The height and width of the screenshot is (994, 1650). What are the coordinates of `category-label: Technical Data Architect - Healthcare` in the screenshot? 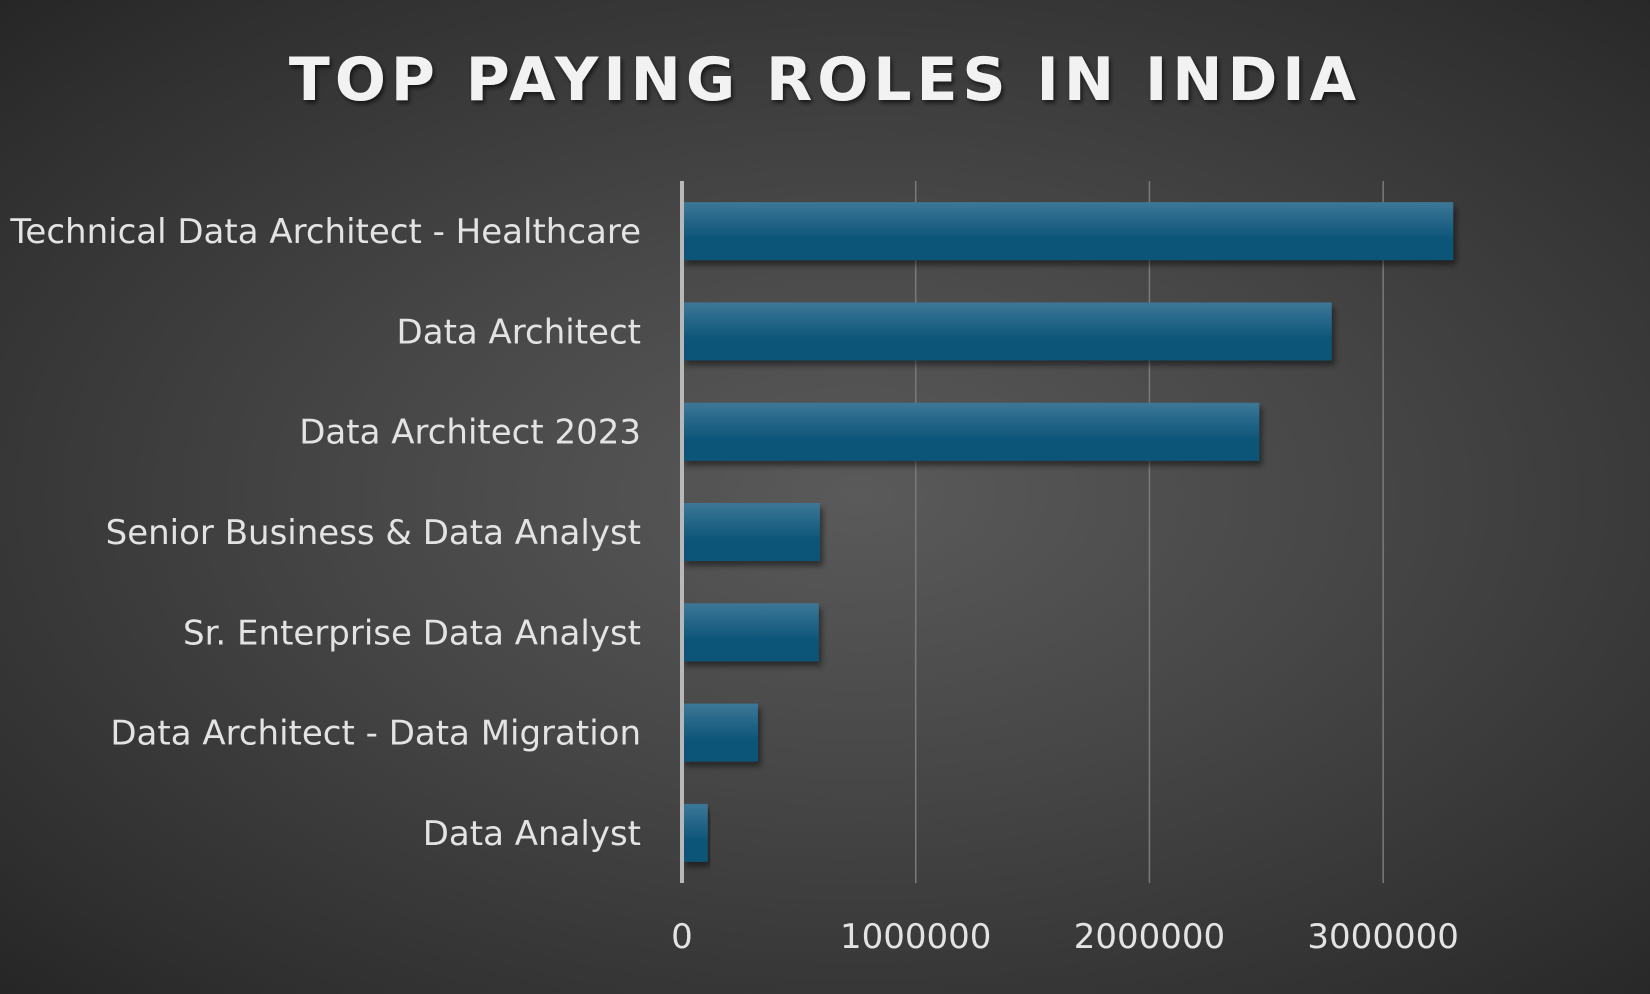 It's located at (325, 232).